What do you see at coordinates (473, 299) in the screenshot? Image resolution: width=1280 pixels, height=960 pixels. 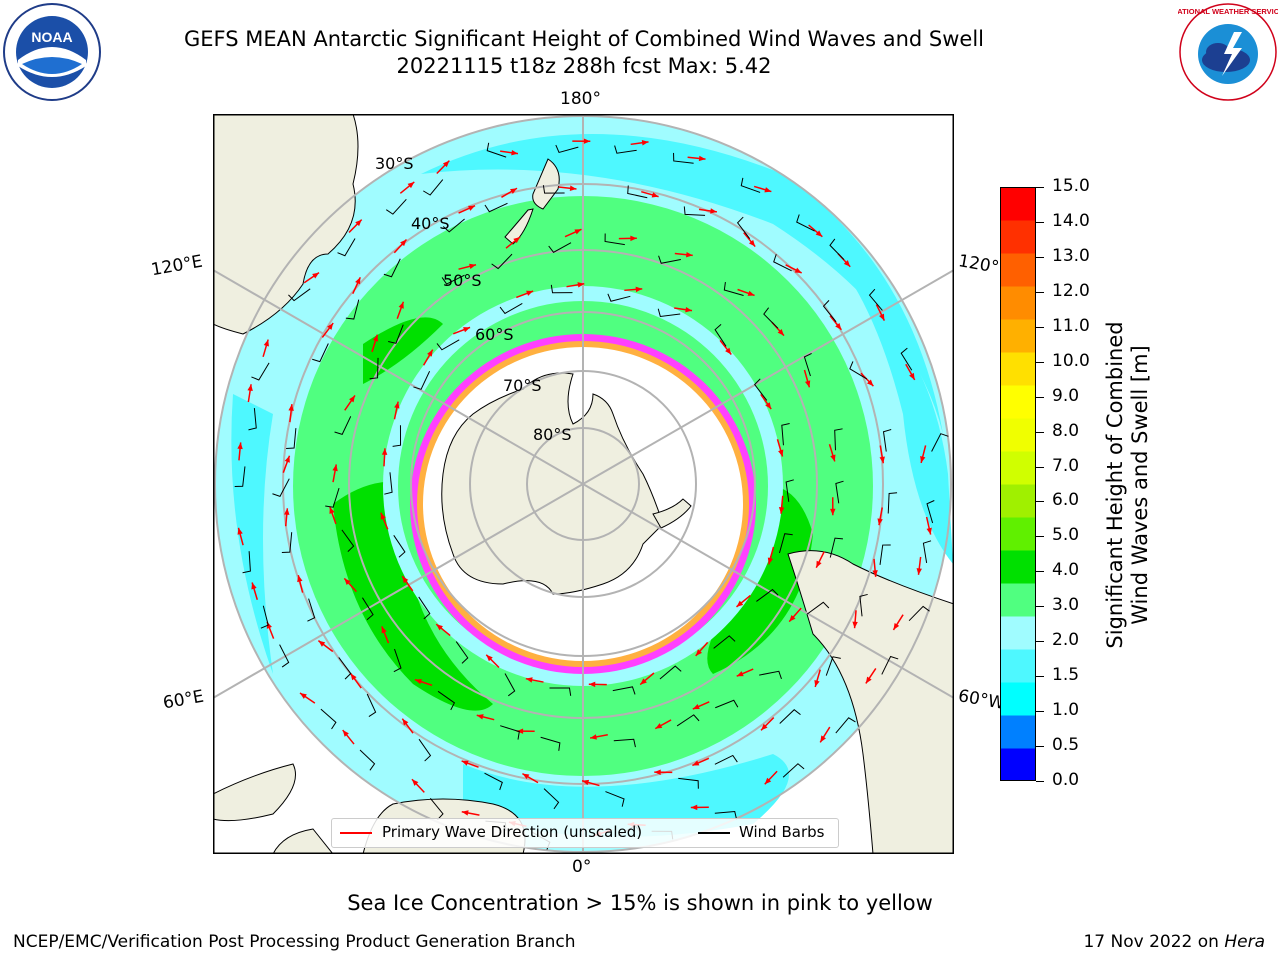 I see `latitude-labels: 30°S 40°S 50°S 60°S 70°S 80°S` at bounding box center [473, 299].